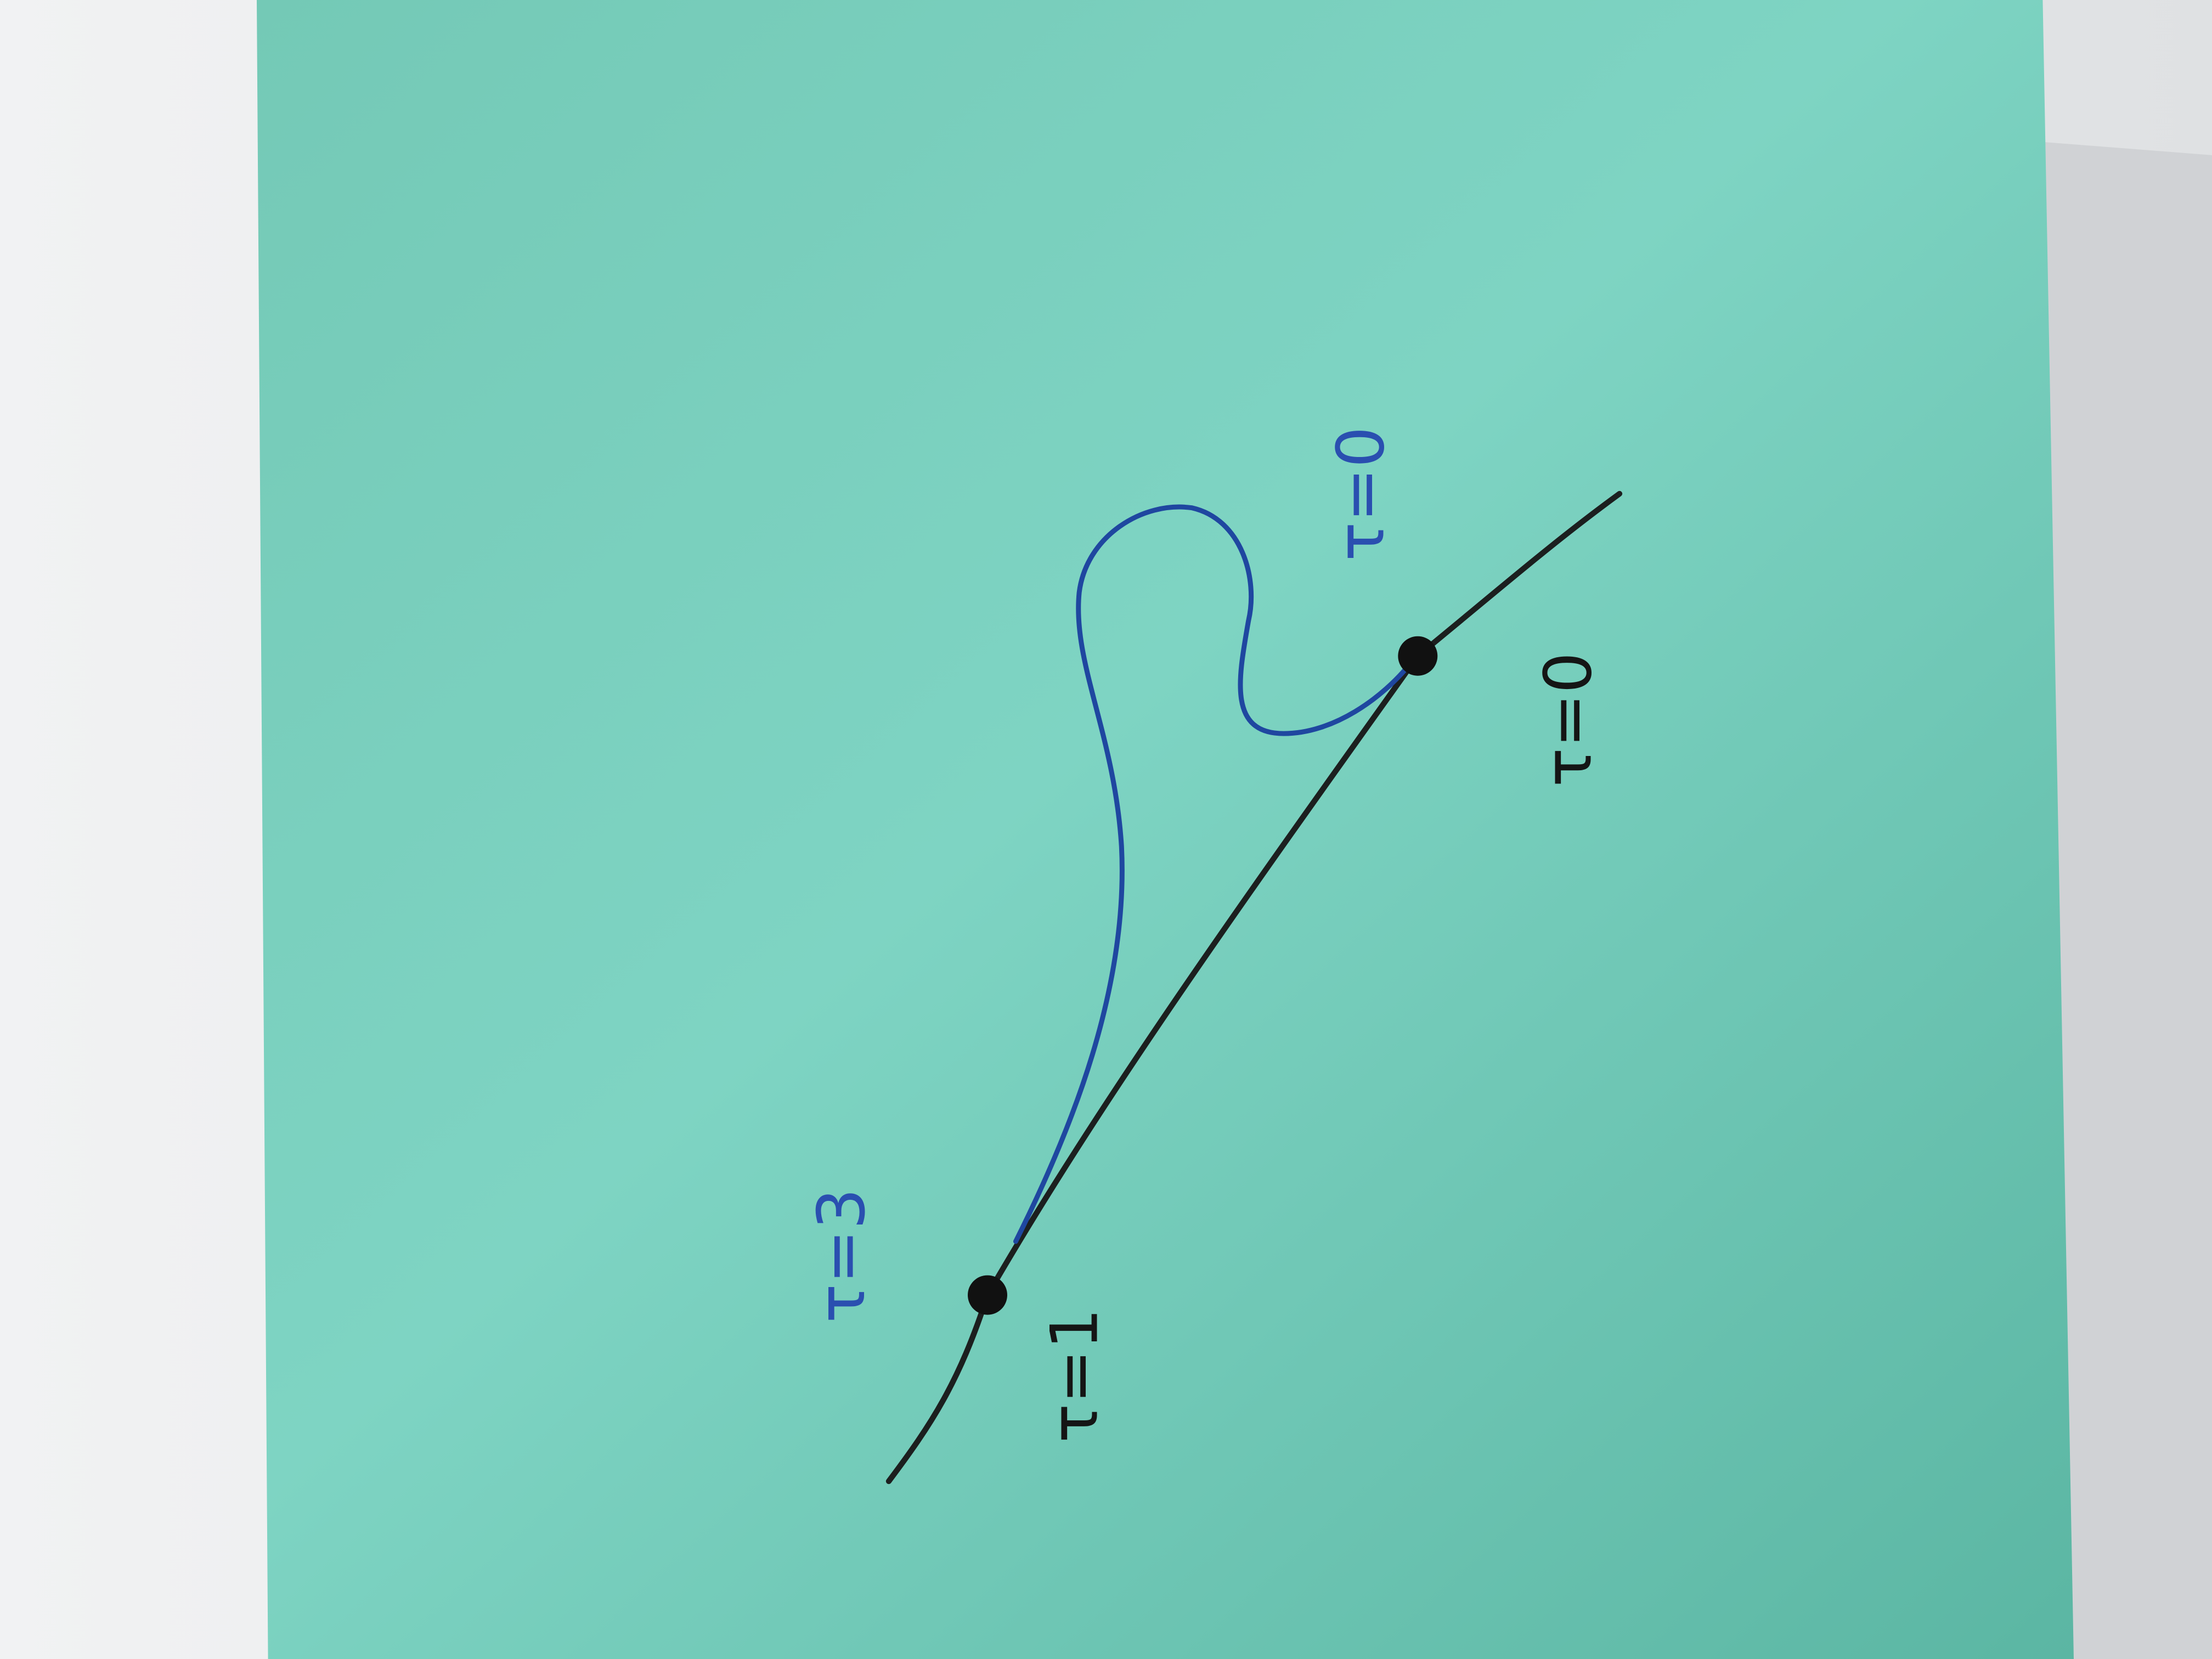 This screenshot has width=2212, height=1659. I want to click on blue-curve, so click(1213, 874).